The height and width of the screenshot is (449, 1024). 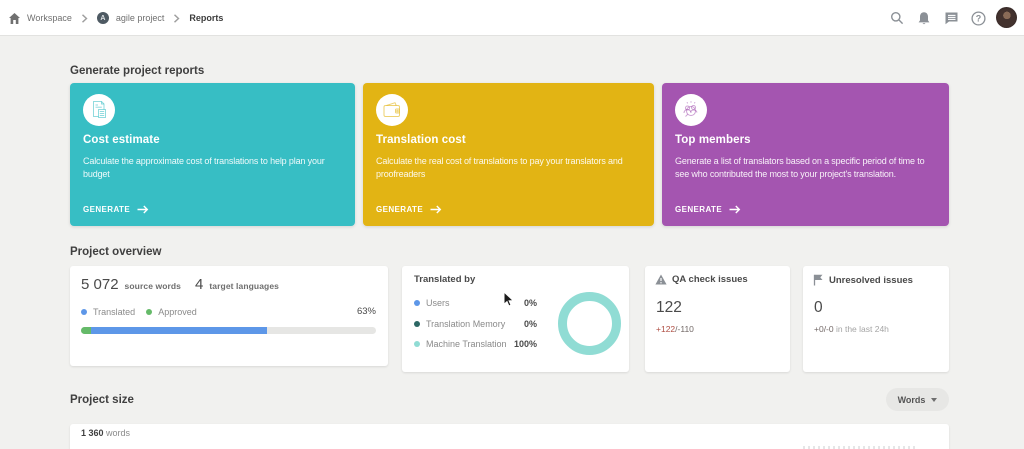 I want to click on qa-issues-title: QA check issues, so click(x=710, y=279).